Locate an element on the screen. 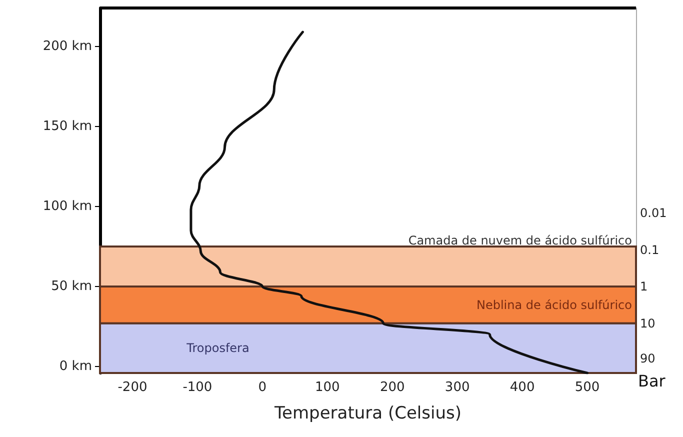 The height and width of the screenshot is (437, 683). y2-tick-label: 0.01 is located at coordinates (653, 213).